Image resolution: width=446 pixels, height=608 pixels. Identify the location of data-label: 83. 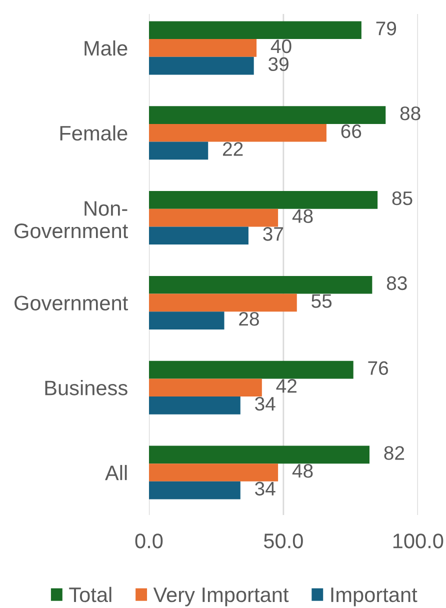
(396, 283).